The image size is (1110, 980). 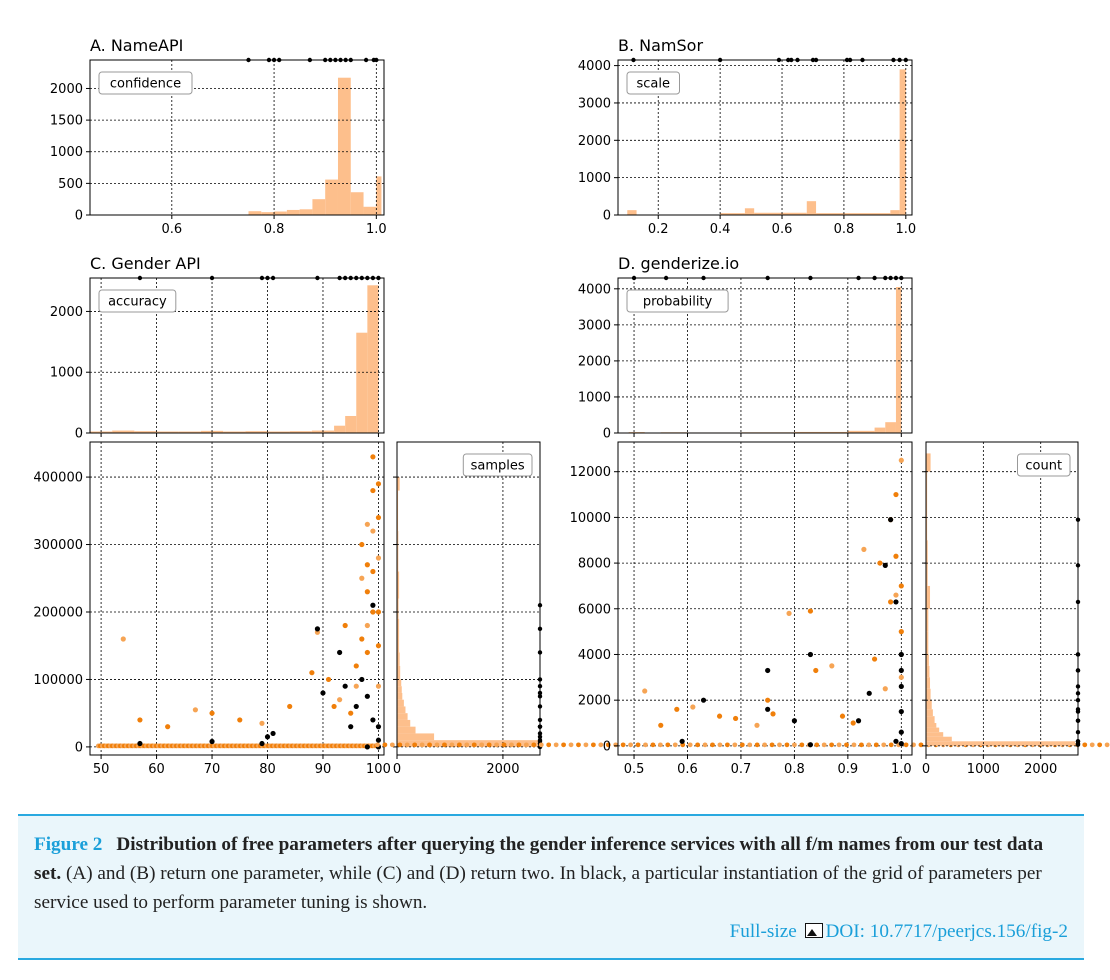 I want to click on x-tick-label: 0.4, so click(x=720, y=229).